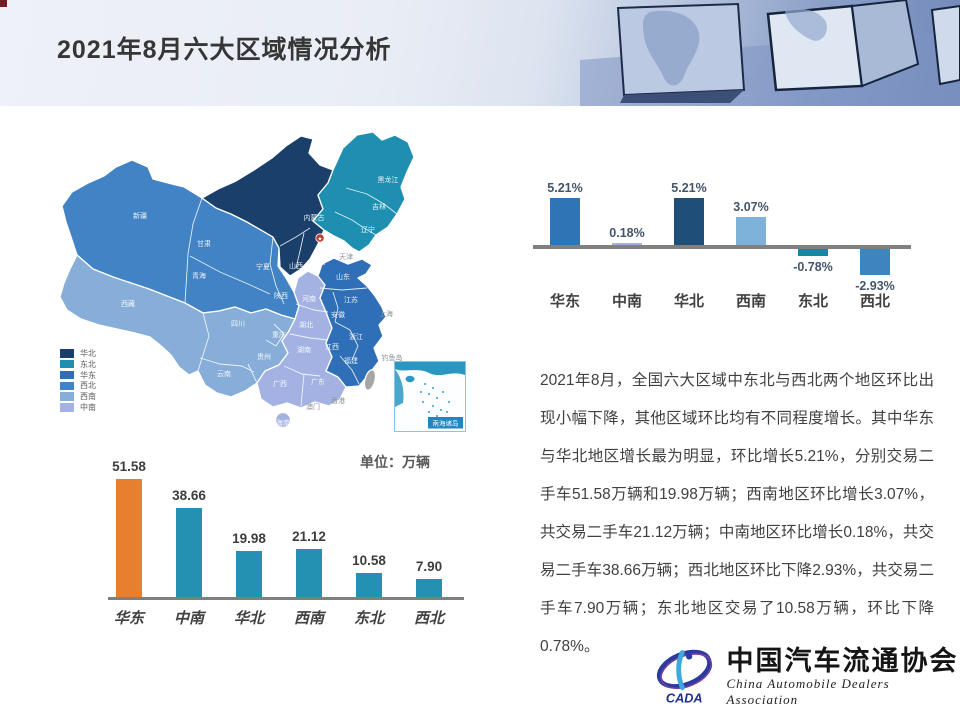  I want to click on province-label-天津: 天津, so click(346, 257).